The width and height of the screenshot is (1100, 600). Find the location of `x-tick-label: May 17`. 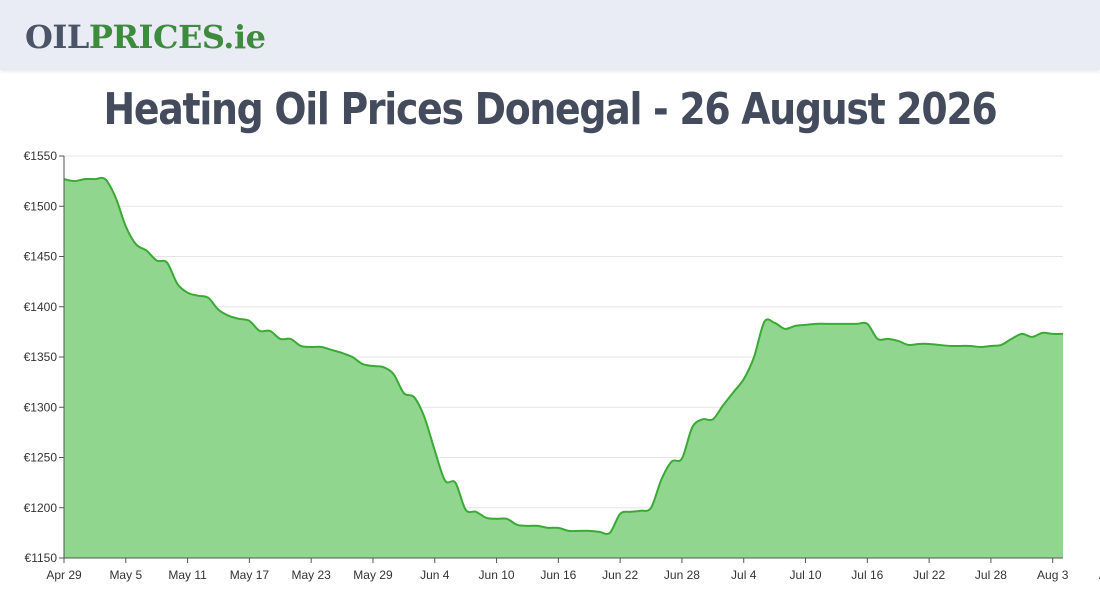

x-tick-label: May 17 is located at coordinates (250, 575).